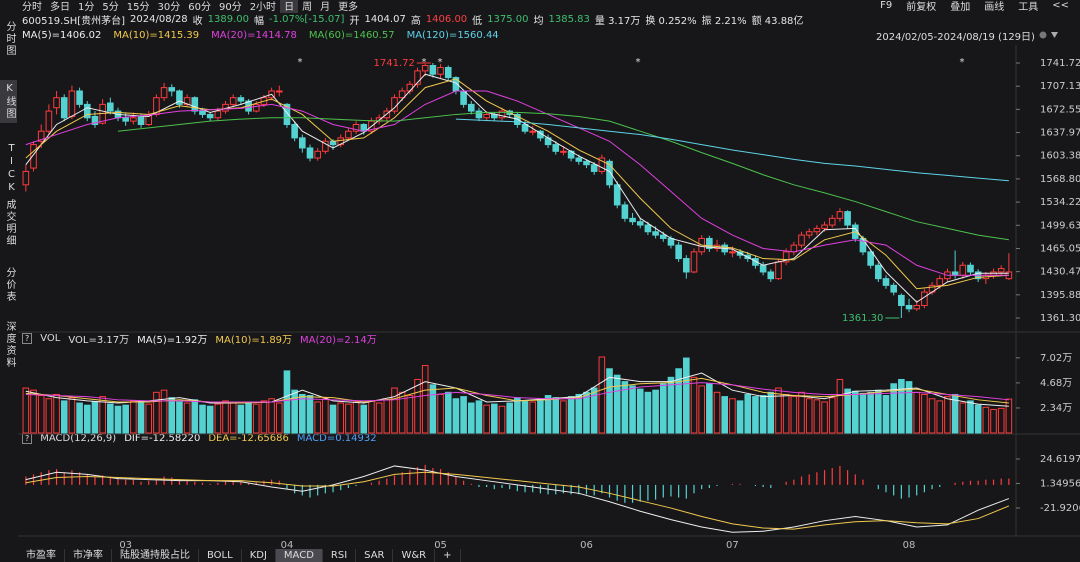 This screenshot has height=562, width=1080. I want to click on indicator-tab: KDJ, so click(259, 555).